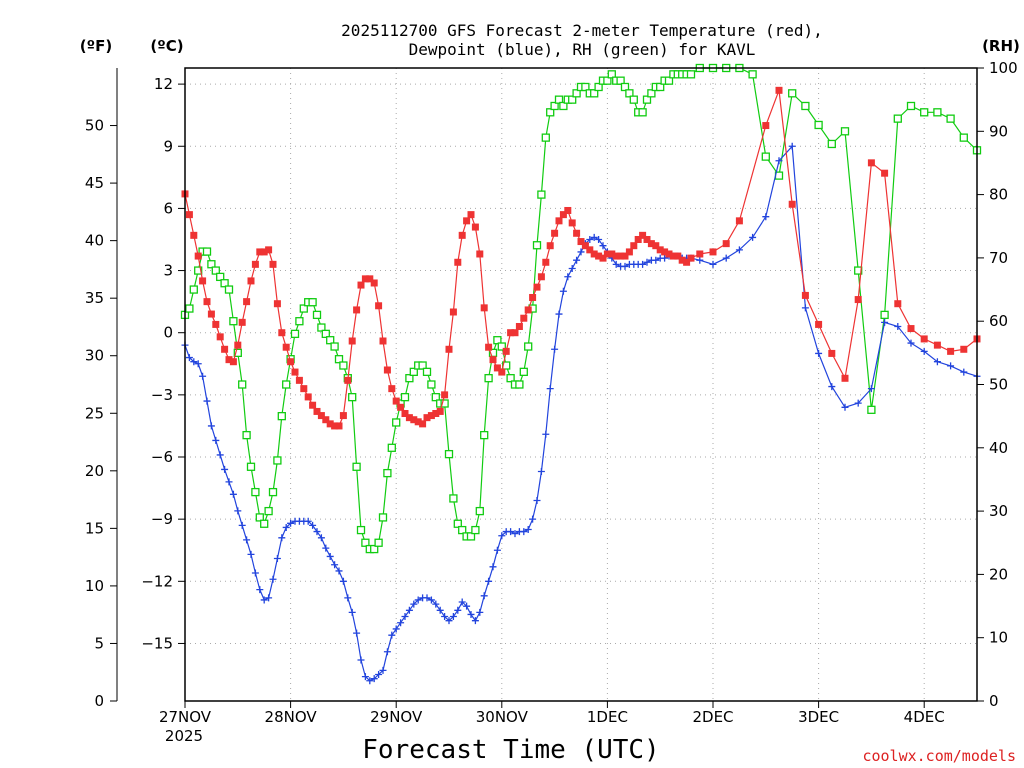  Describe the element at coordinates (1003, 68) in the screenshot. I see `rh-tick-label: 100` at that location.